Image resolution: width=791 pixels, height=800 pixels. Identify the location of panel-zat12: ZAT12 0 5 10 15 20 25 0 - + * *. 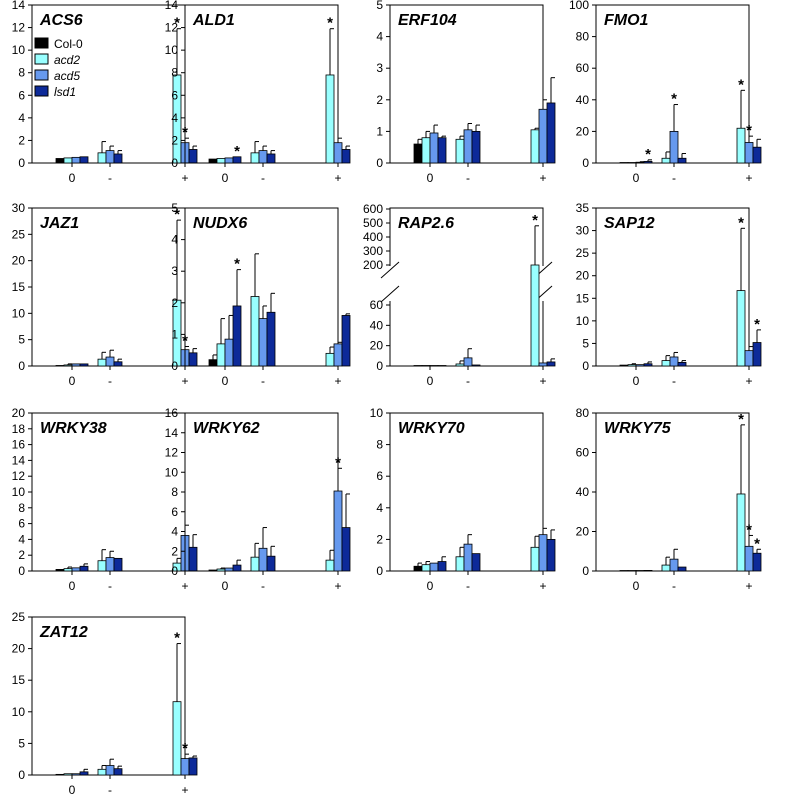
(105, 703).